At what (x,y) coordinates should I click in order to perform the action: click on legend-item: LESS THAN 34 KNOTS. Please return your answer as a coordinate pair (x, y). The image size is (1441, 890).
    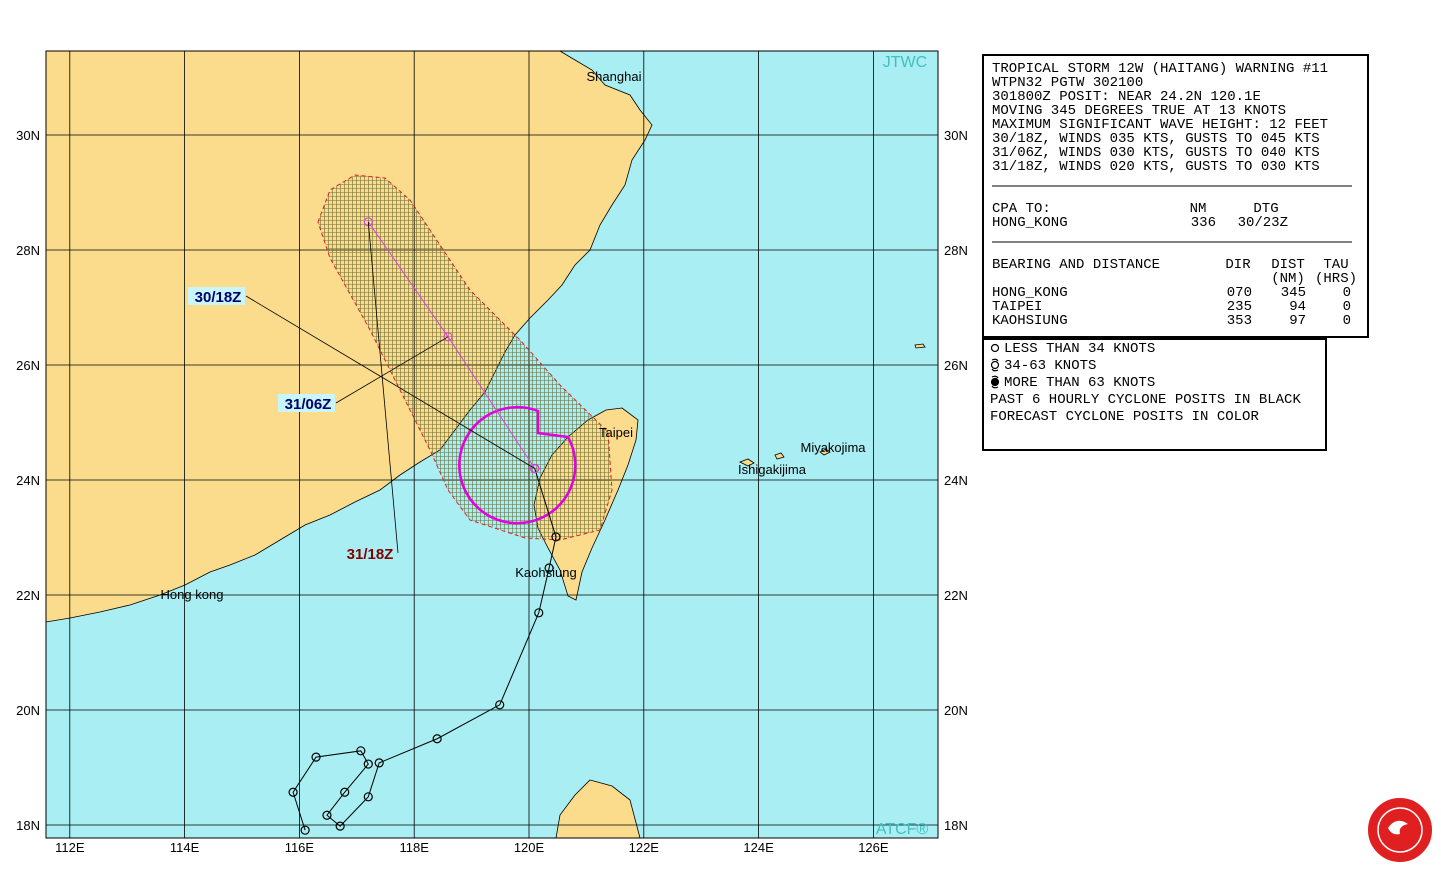
    Looking at the image, I should click on (1079, 349).